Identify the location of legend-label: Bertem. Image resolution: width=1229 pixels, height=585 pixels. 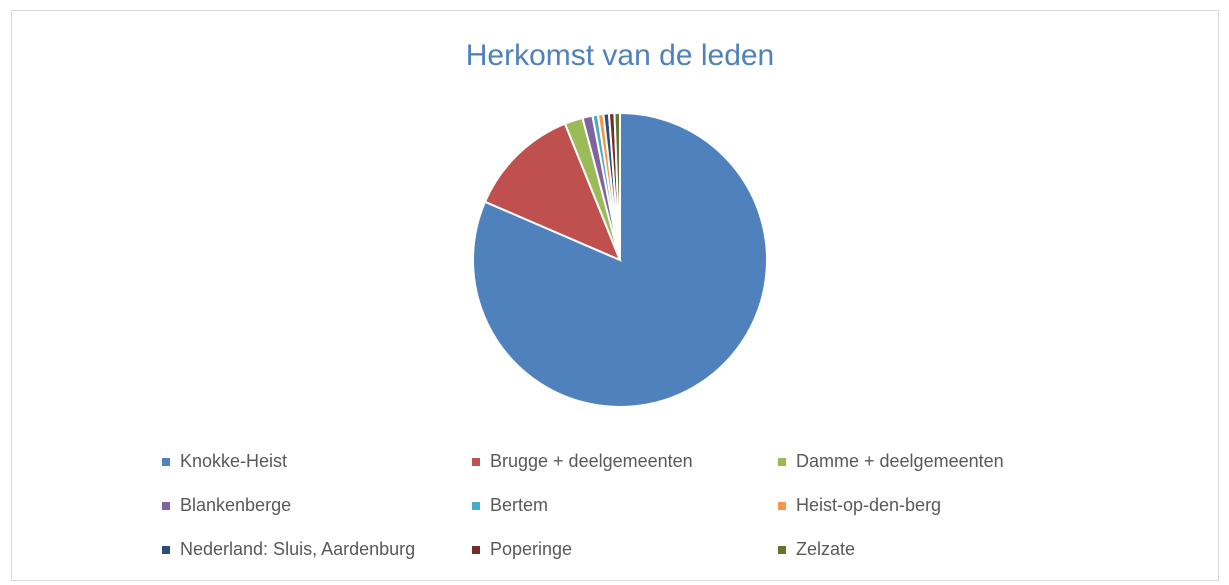
(519, 505).